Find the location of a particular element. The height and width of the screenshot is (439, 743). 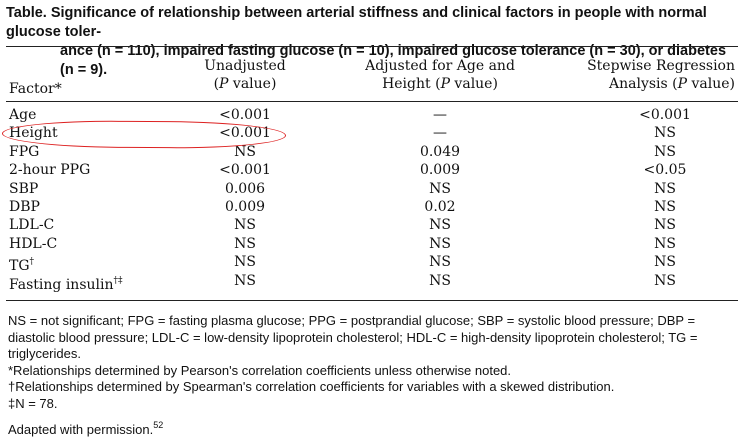

table-row: FPG NS 0.049 NS is located at coordinates (371, 152).